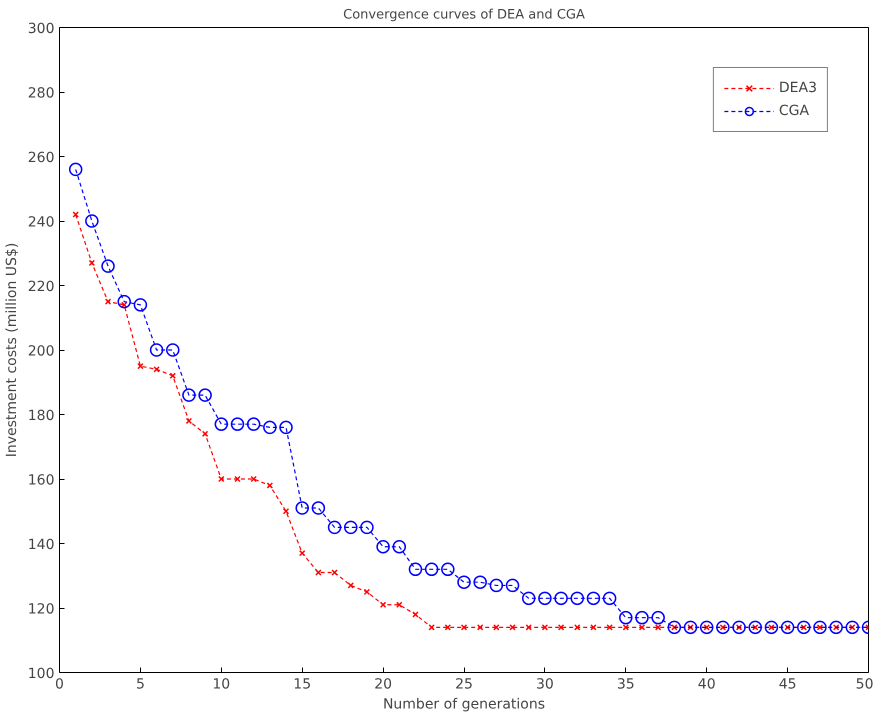 This screenshot has width=873, height=715. Describe the element at coordinates (464, 704) in the screenshot. I see `x-axis-title: Number of generations` at that location.